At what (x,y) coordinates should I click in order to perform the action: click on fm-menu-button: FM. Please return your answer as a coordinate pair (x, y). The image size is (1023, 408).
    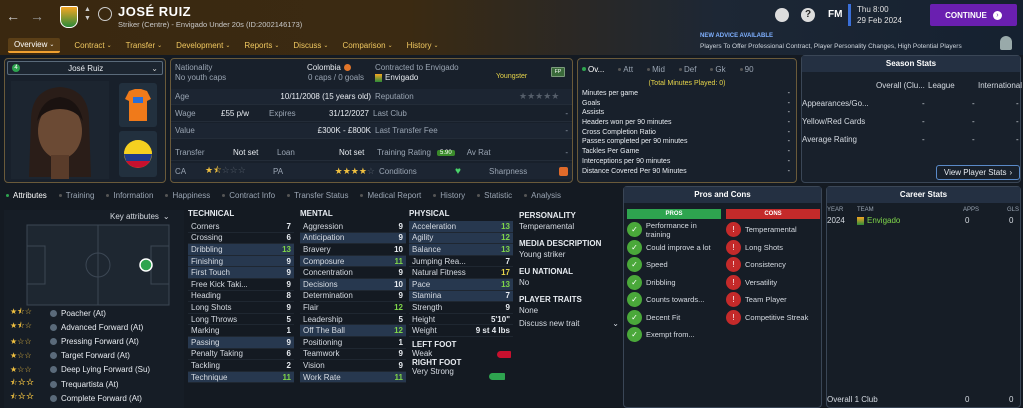
    Looking at the image, I should click on (835, 14).